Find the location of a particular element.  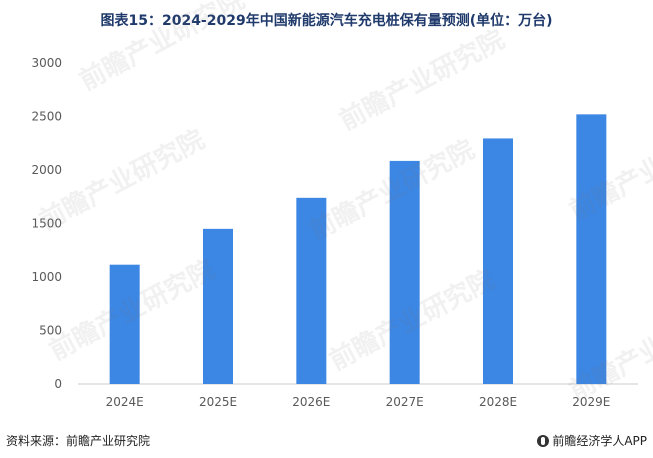

y-tick-label: 500 is located at coordinates (50, 331).